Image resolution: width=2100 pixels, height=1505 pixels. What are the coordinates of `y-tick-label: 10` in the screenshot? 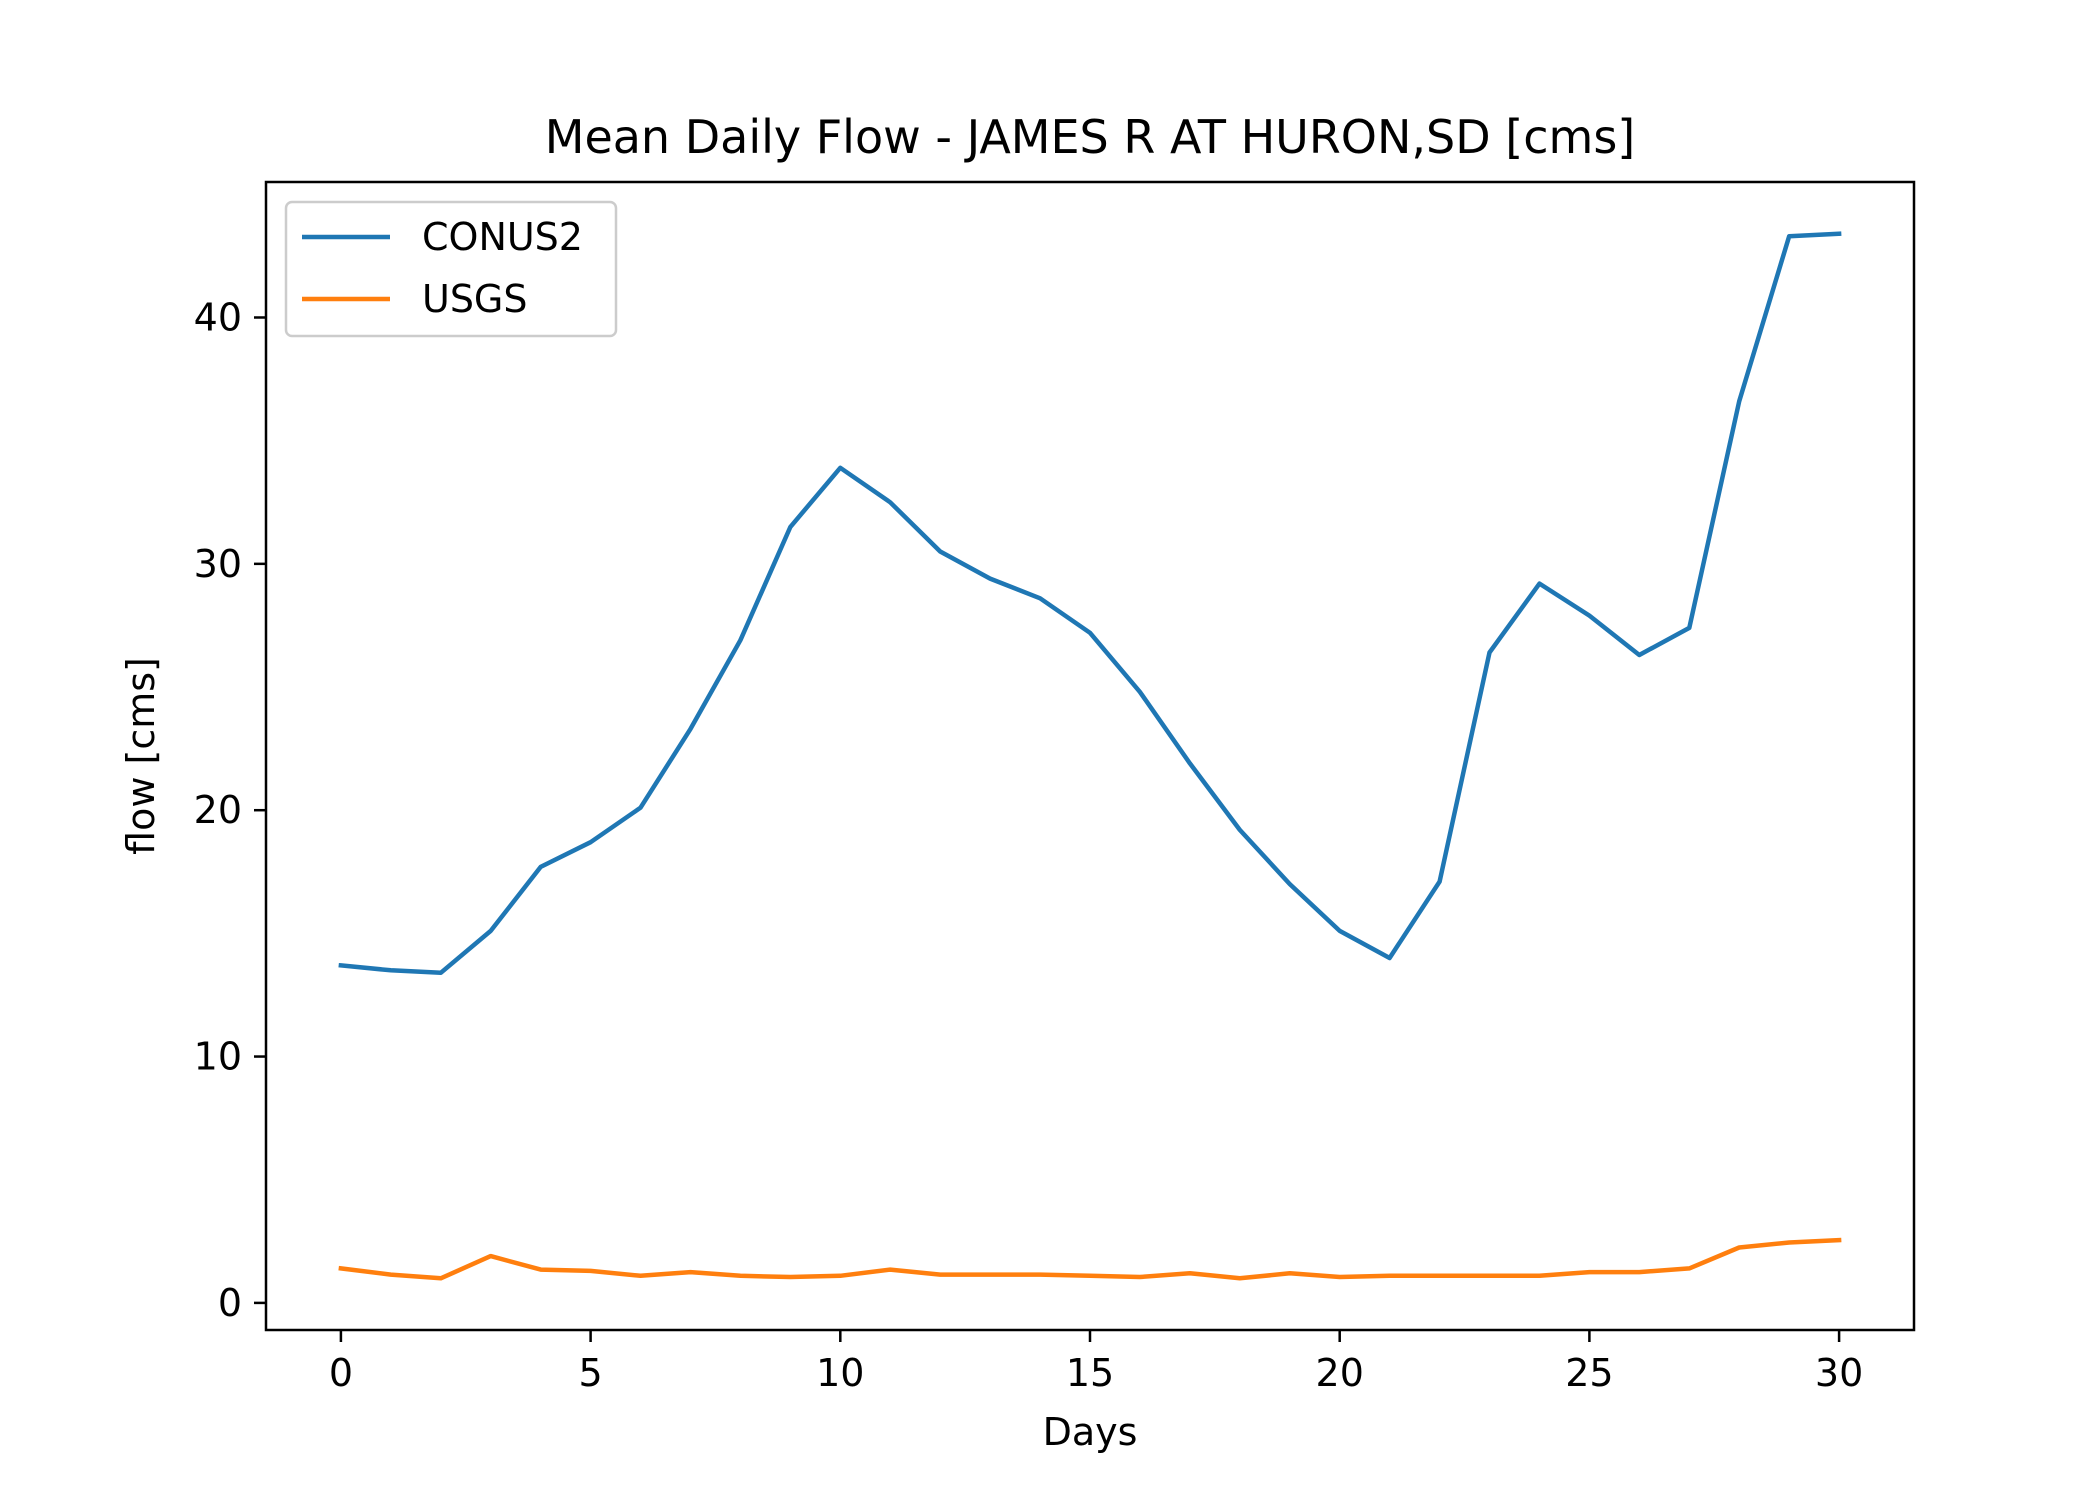 It's located at (218, 1057).